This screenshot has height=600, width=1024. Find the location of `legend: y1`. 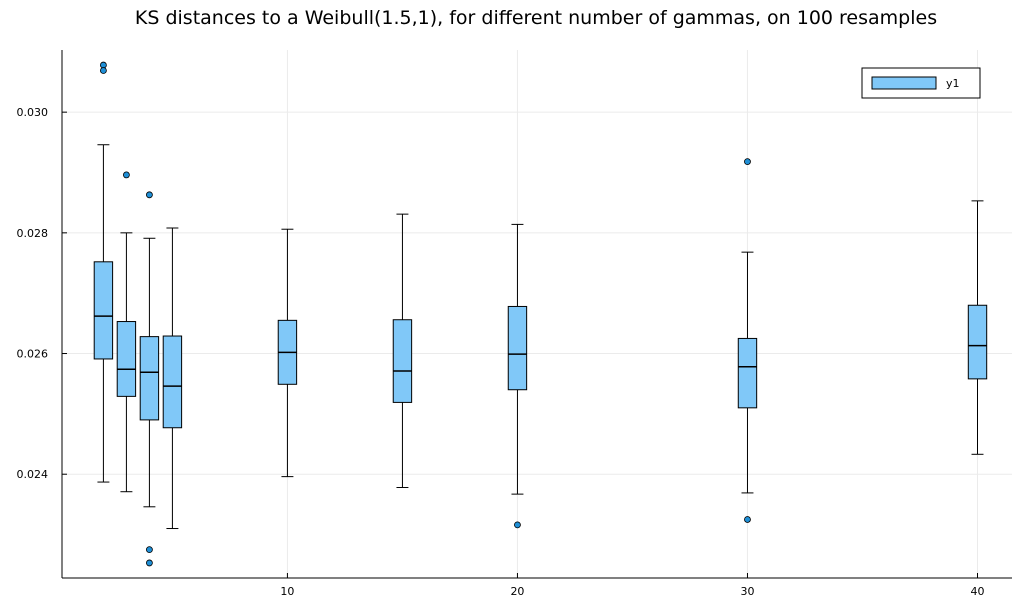

legend: y1 is located at coordinates (921, 83).